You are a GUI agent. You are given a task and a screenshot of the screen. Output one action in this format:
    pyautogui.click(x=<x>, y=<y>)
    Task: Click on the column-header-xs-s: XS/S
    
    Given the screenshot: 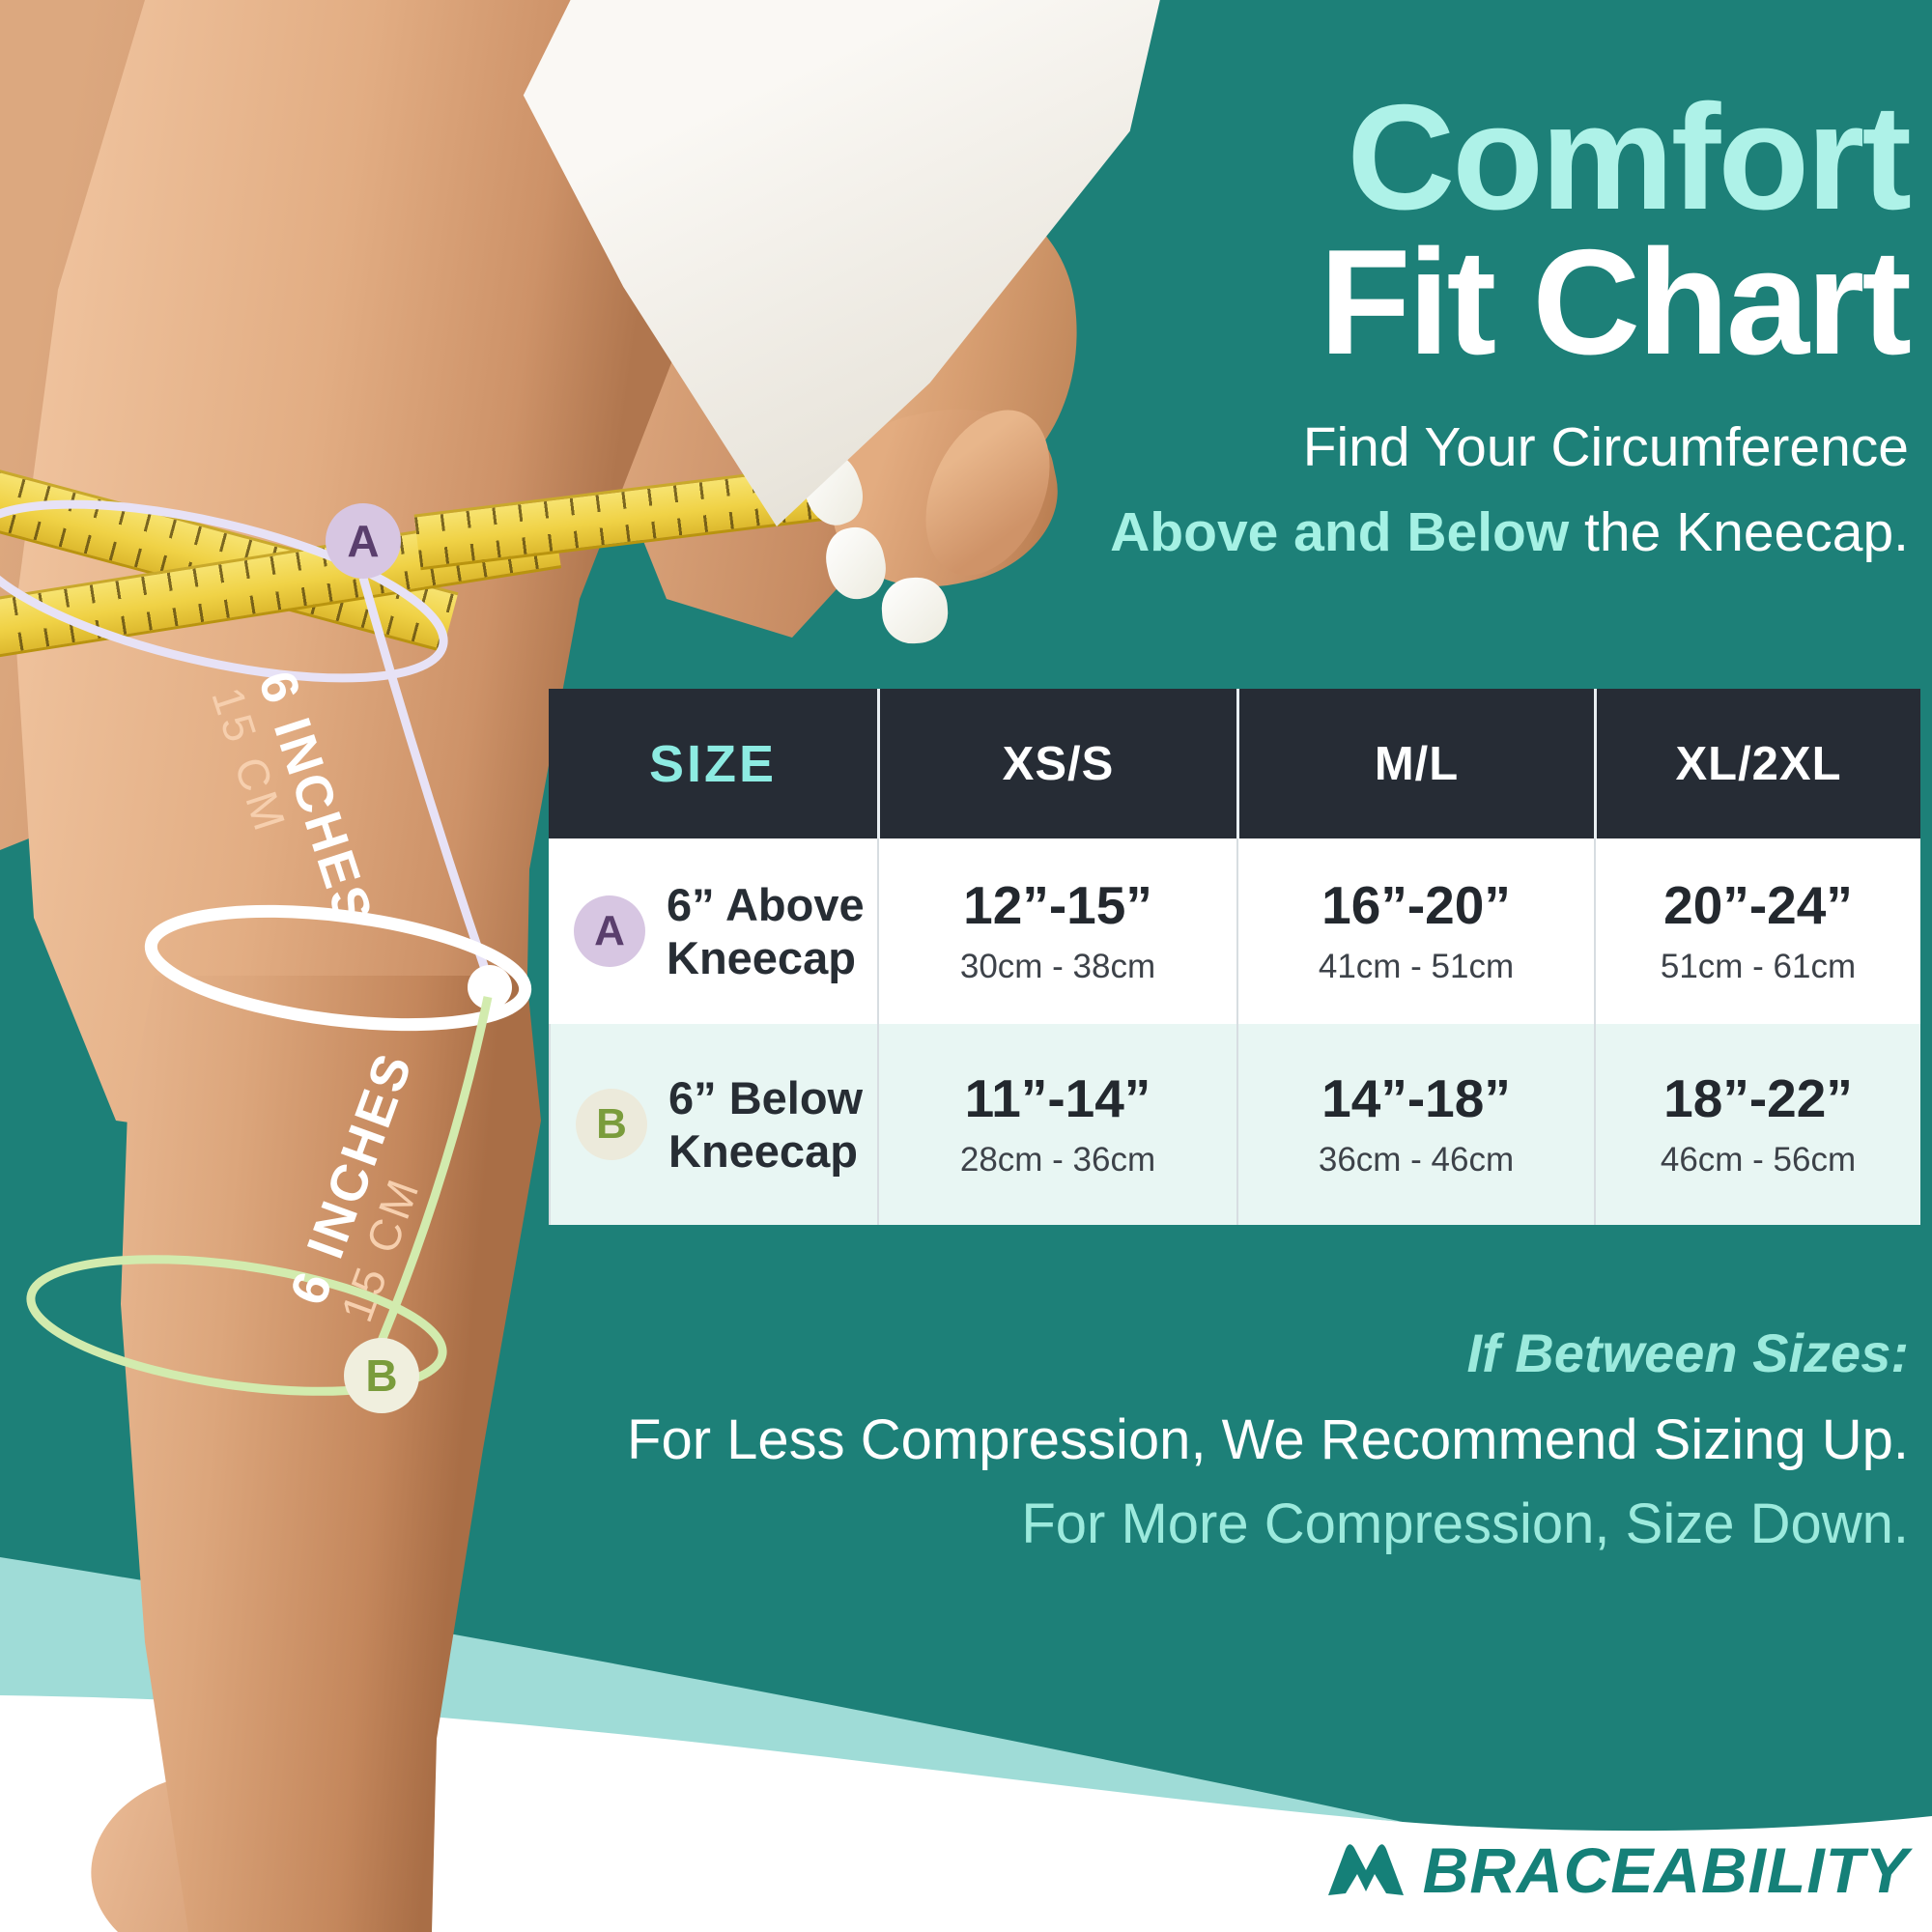 What is the action you would take?
    pyautogui.click(x=1056, y=763)
    